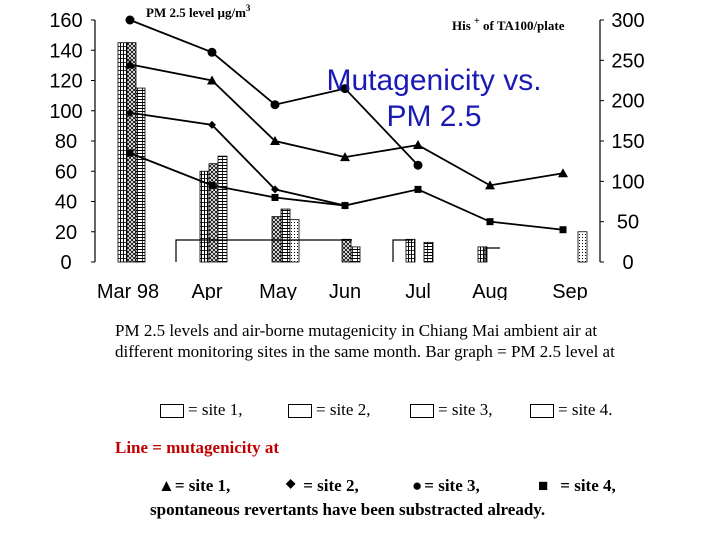 Image resolution: width=720 pixels, height=540 pixels. I want to click on left-axis-tick-label: 40, so click(66, 203).